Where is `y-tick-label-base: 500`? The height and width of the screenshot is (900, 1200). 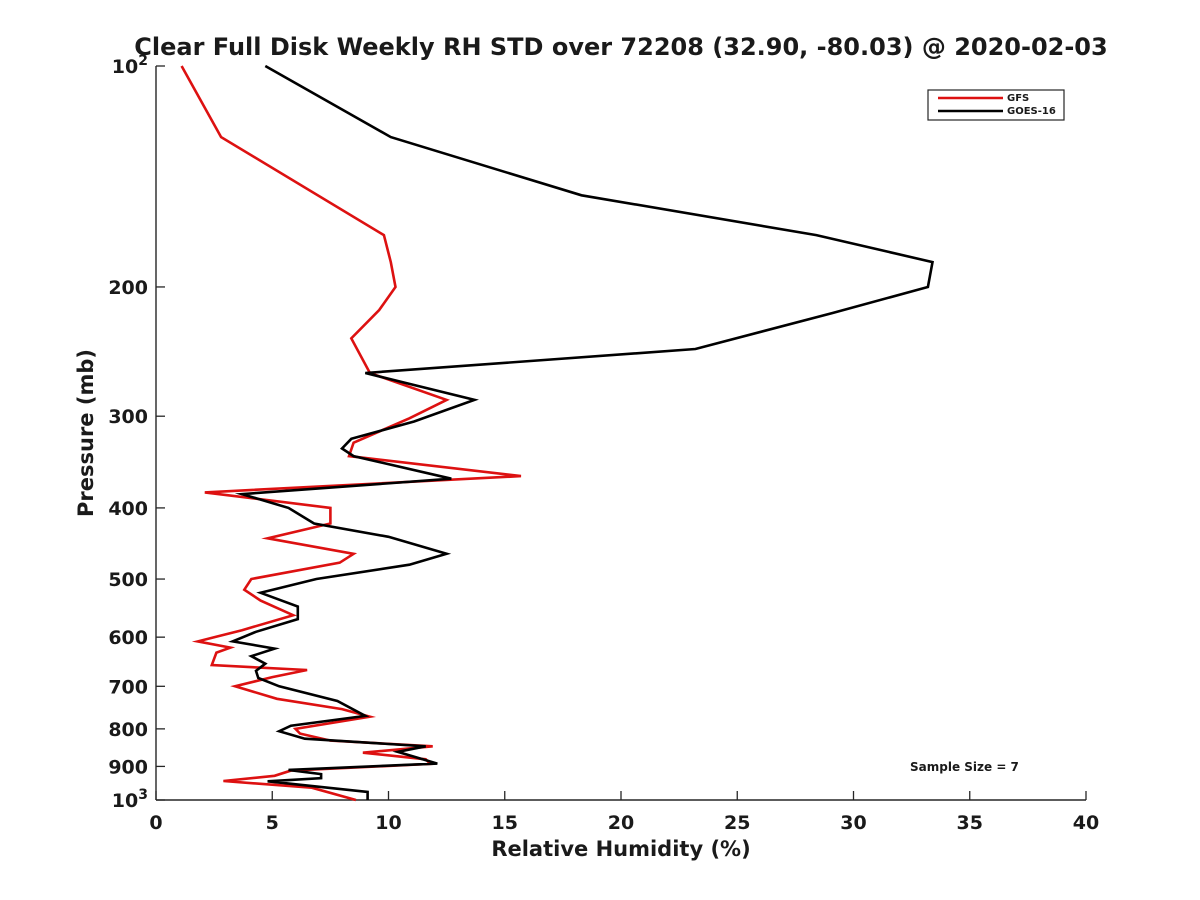 y-tick-label-base: 500 is located at coordinates (128, 580).